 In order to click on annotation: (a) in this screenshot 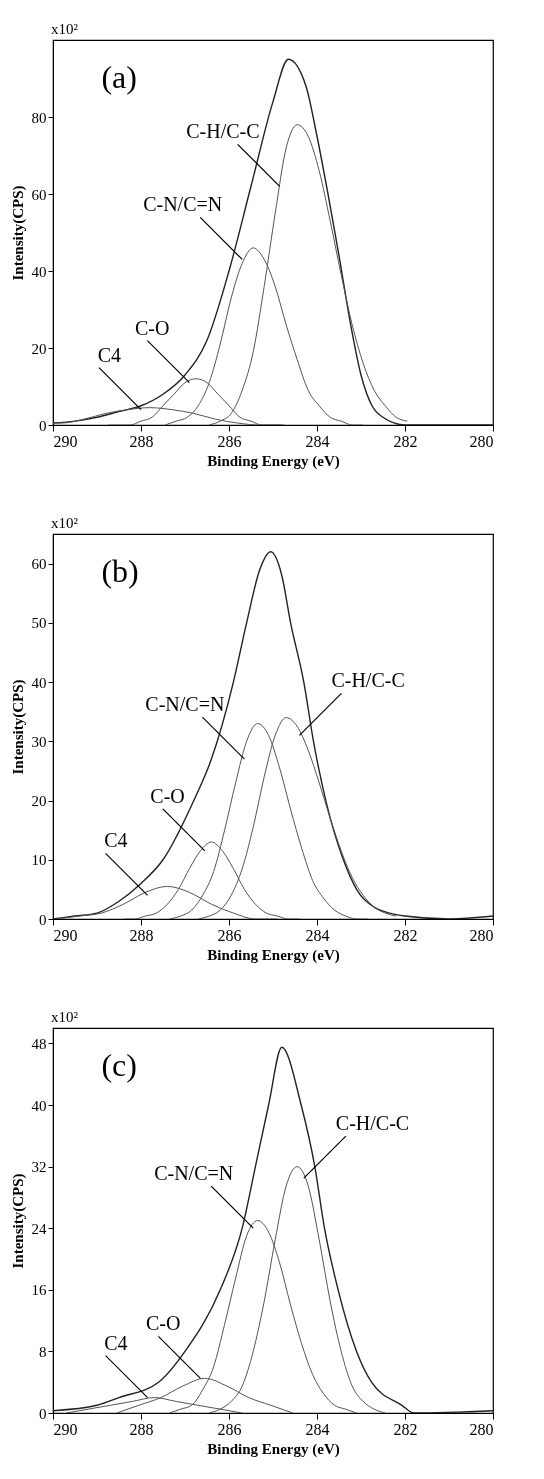, I will do `click(119, 77)`.